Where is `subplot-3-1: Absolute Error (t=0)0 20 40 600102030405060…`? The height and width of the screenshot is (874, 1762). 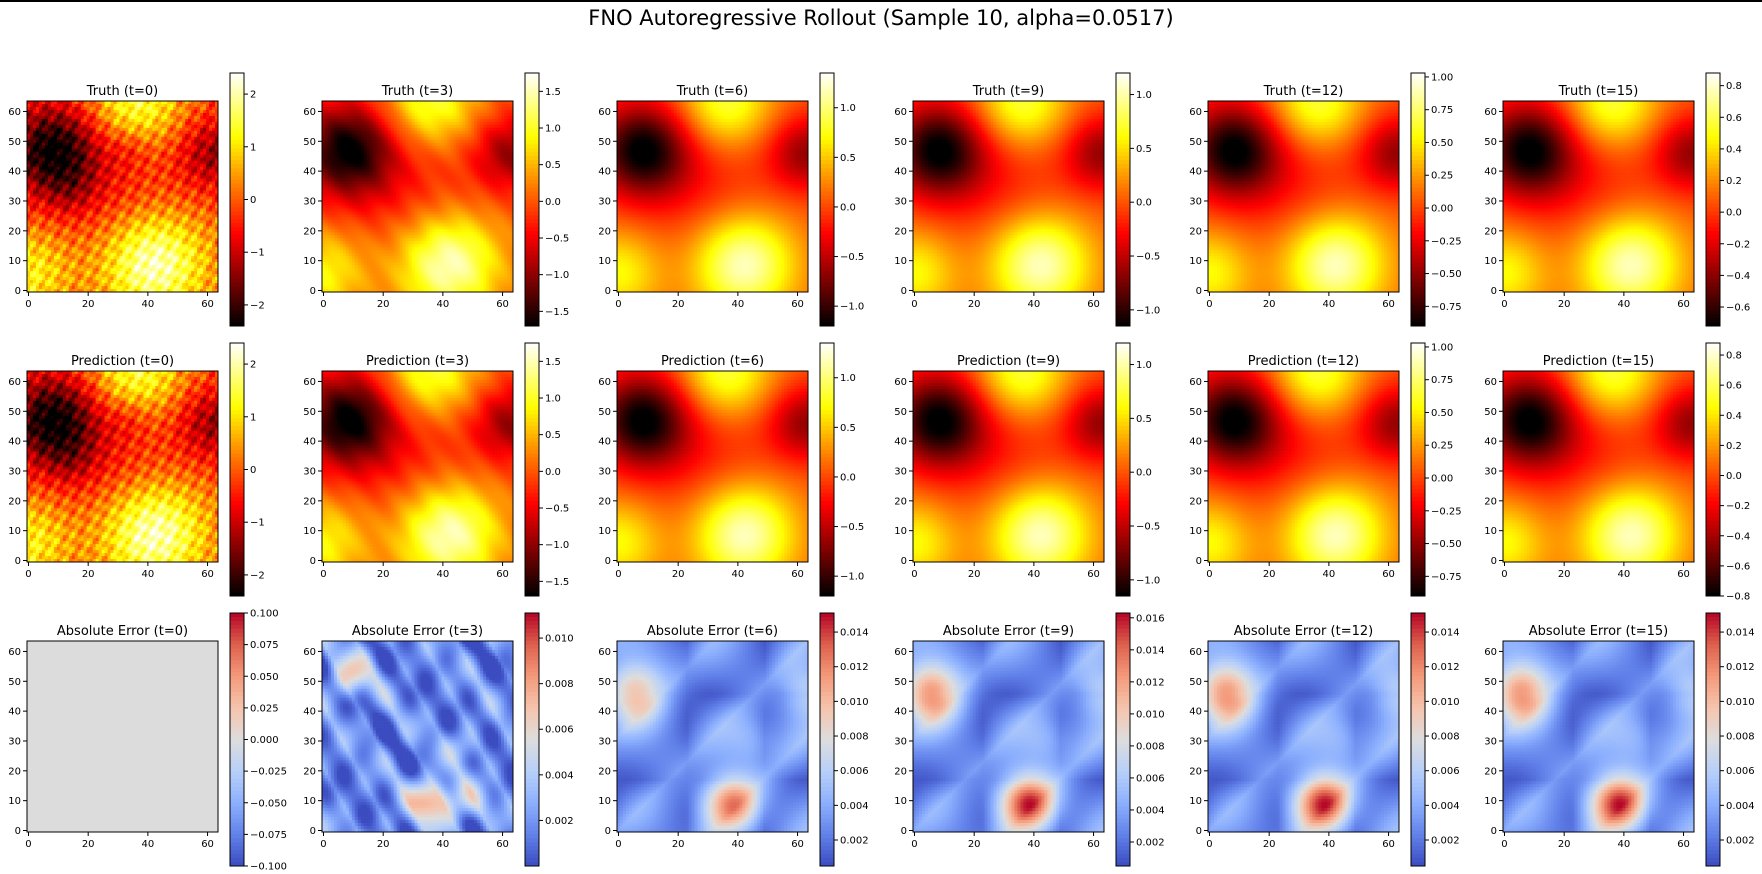 subplot-3-1: Absolute Error (t=0)0 20 40 600102030405060… is located at coordinates (147, 741).